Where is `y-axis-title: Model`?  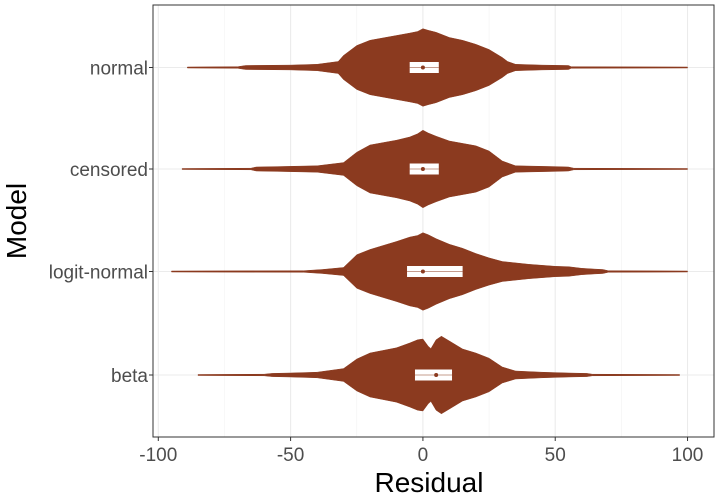
y-axis-title: Model is located at coordinates (16, 221).